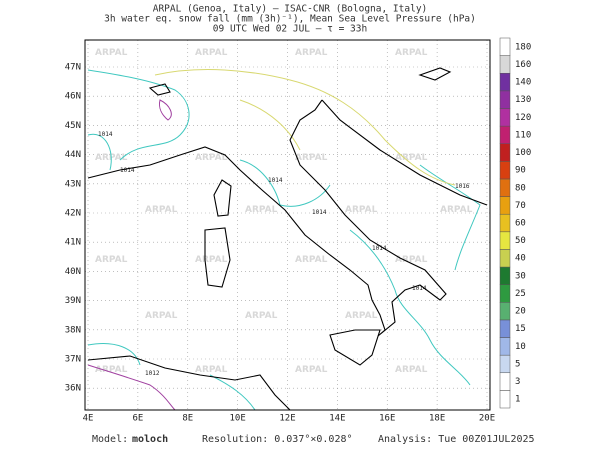  Describe the element at coordinates (520, 206) in the screenshot. I see `colorbar-label: 70` at that location.